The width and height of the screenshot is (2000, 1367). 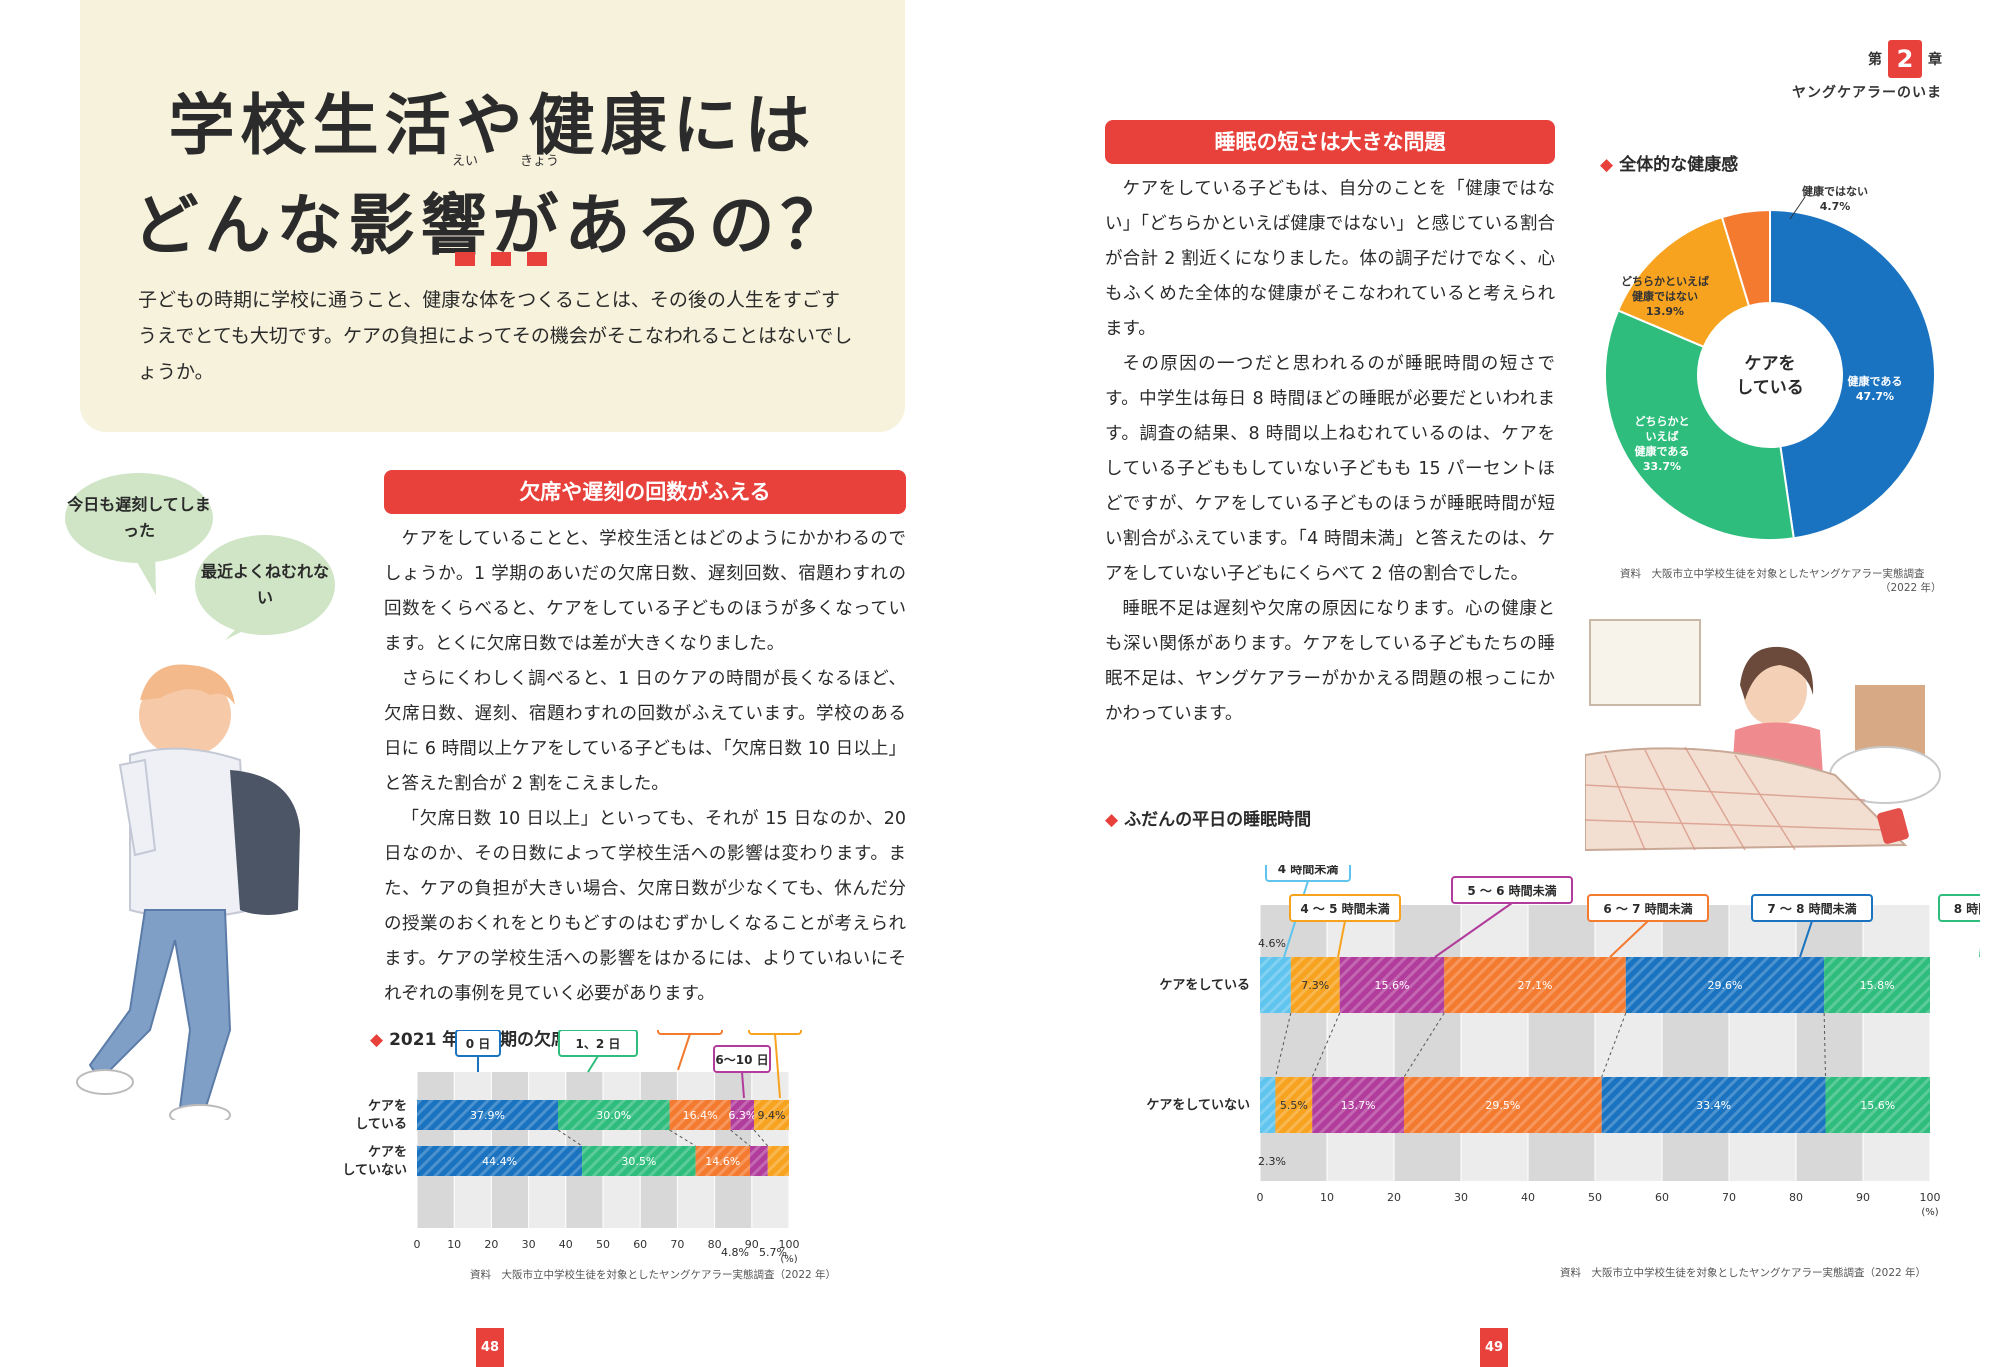 I want to click on data-label: 14.6%, so click(x=722, y=1161).